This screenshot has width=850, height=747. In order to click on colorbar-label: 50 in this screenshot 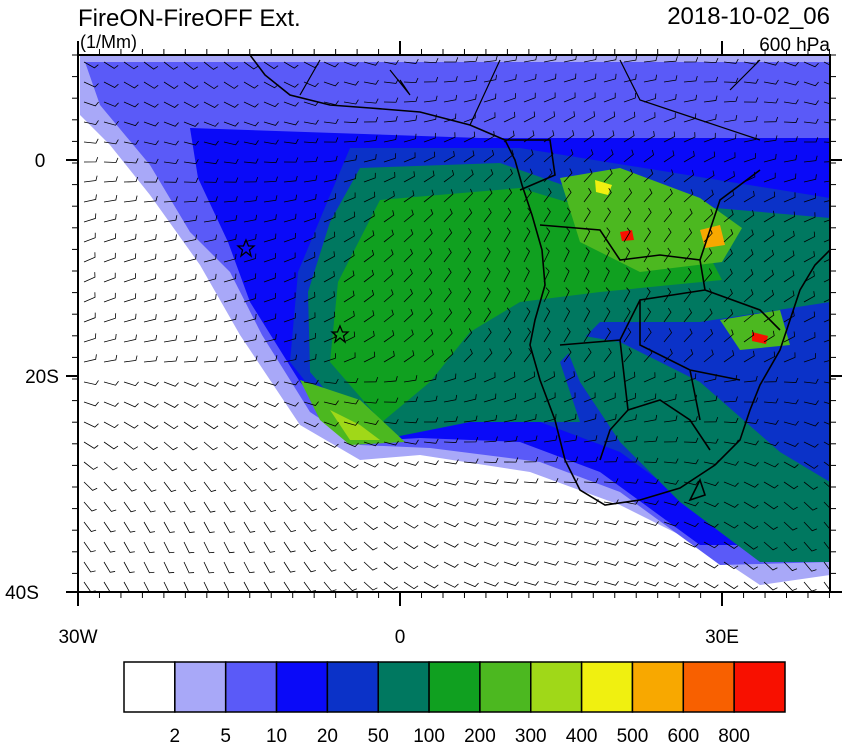, I will do `click(378, 736)`.